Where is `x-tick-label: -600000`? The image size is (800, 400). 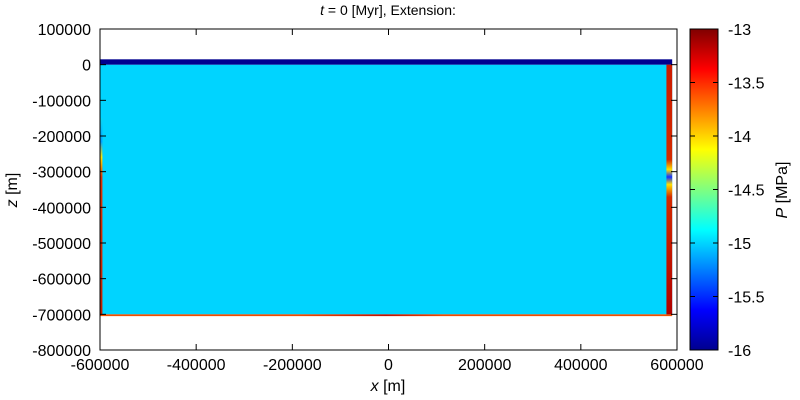
x-tick-label: -600000 is located at coordinates (100, 365).